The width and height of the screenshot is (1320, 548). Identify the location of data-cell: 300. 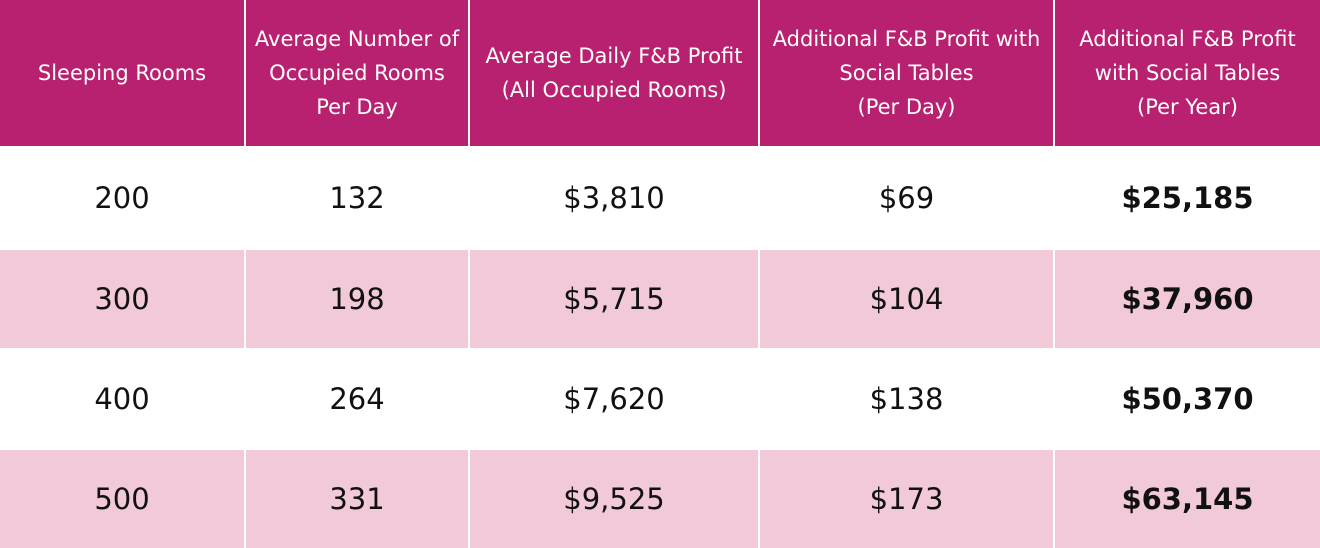
(122, 299).